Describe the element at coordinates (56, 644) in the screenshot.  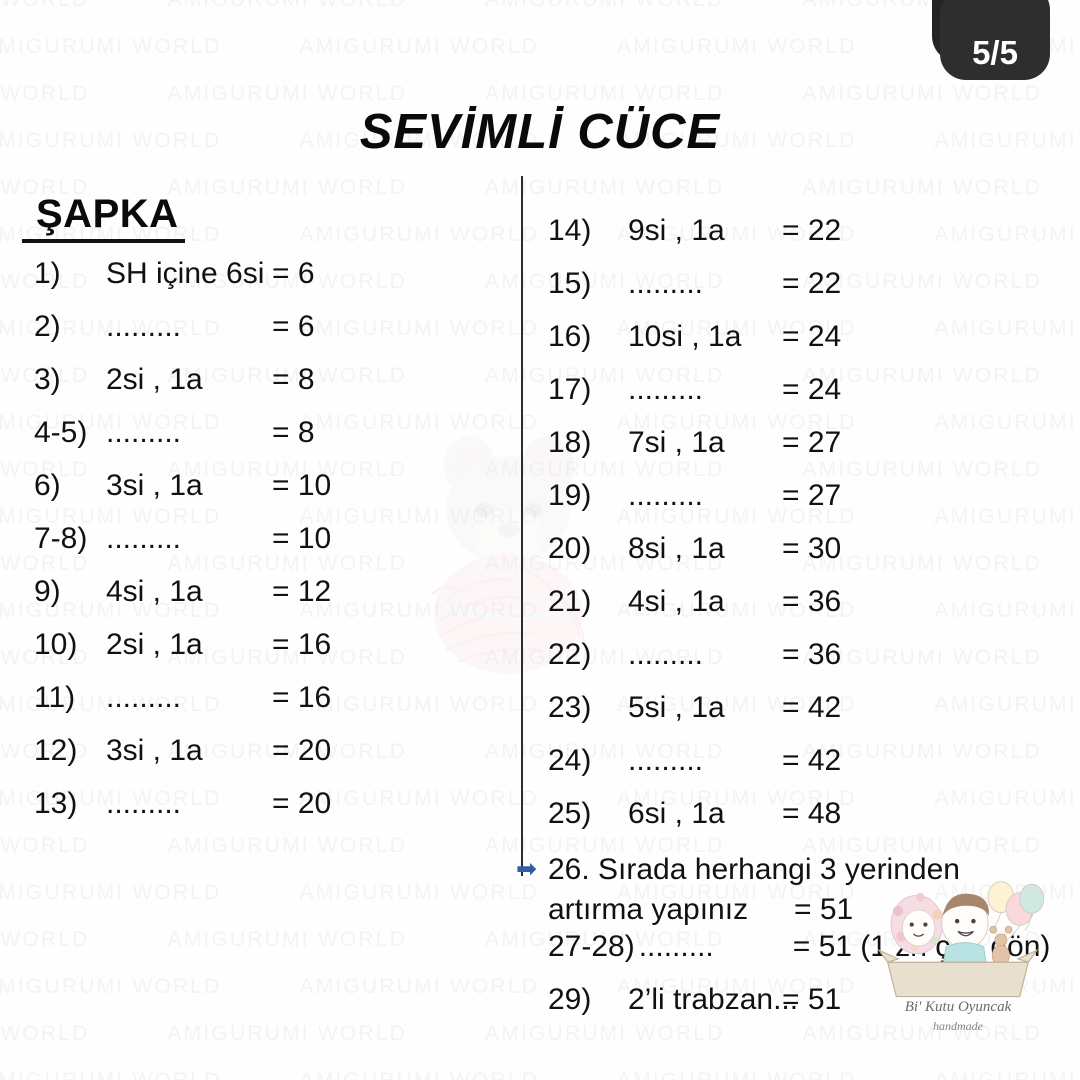
I see `row-number: 10)` at that location.